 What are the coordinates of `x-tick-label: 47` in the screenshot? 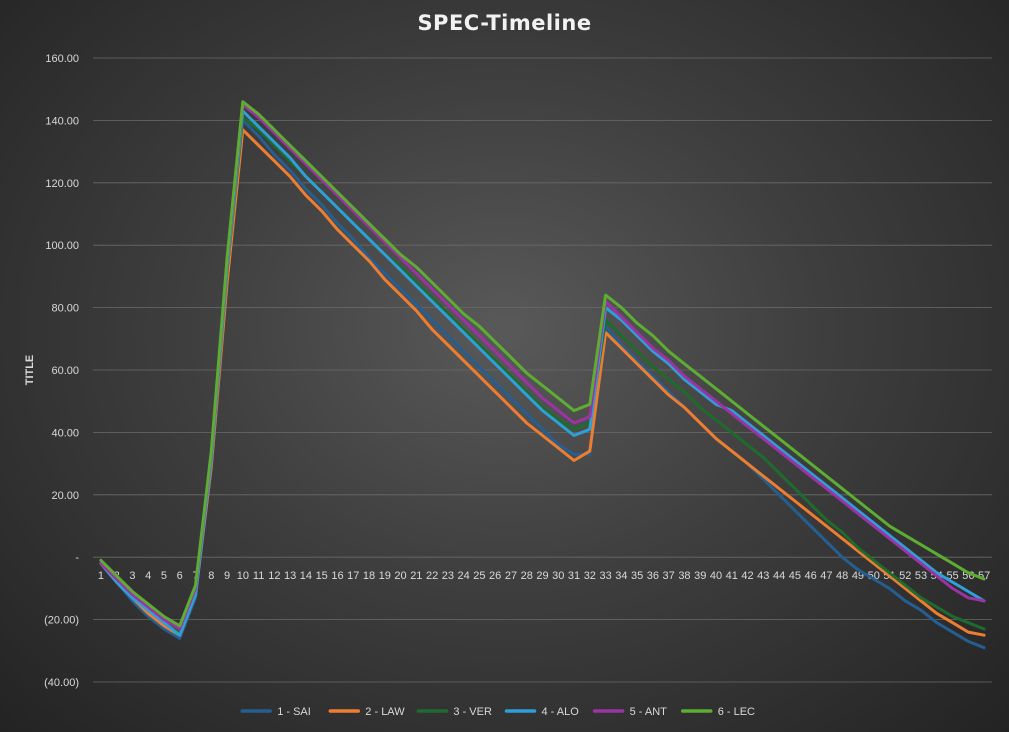 It's located at (826, 576).